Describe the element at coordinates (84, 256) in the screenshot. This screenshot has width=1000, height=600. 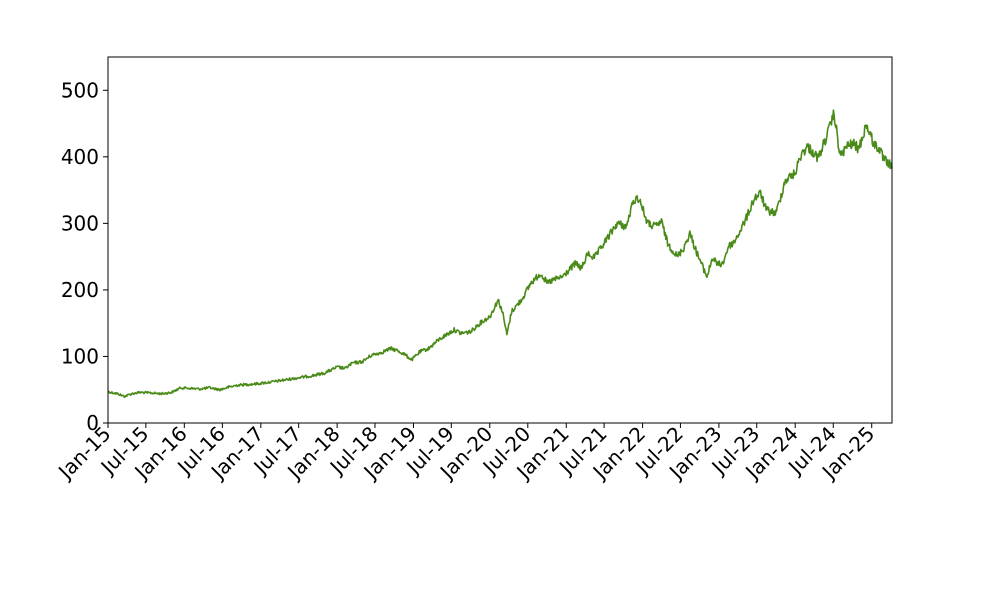
I see `y-axis: 0 100 200 300 400 500` at that location.